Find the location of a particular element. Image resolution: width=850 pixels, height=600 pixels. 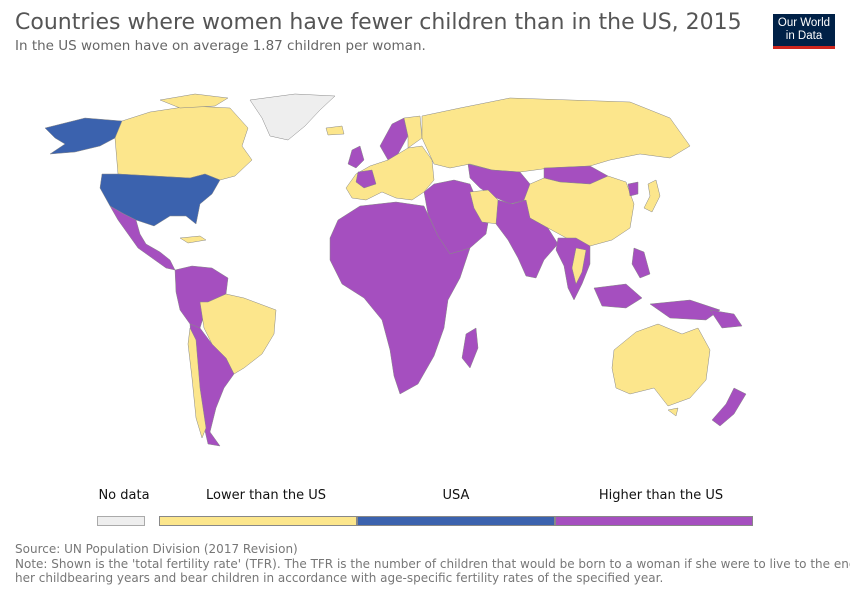

iceland is located at coordinates (335, 130).